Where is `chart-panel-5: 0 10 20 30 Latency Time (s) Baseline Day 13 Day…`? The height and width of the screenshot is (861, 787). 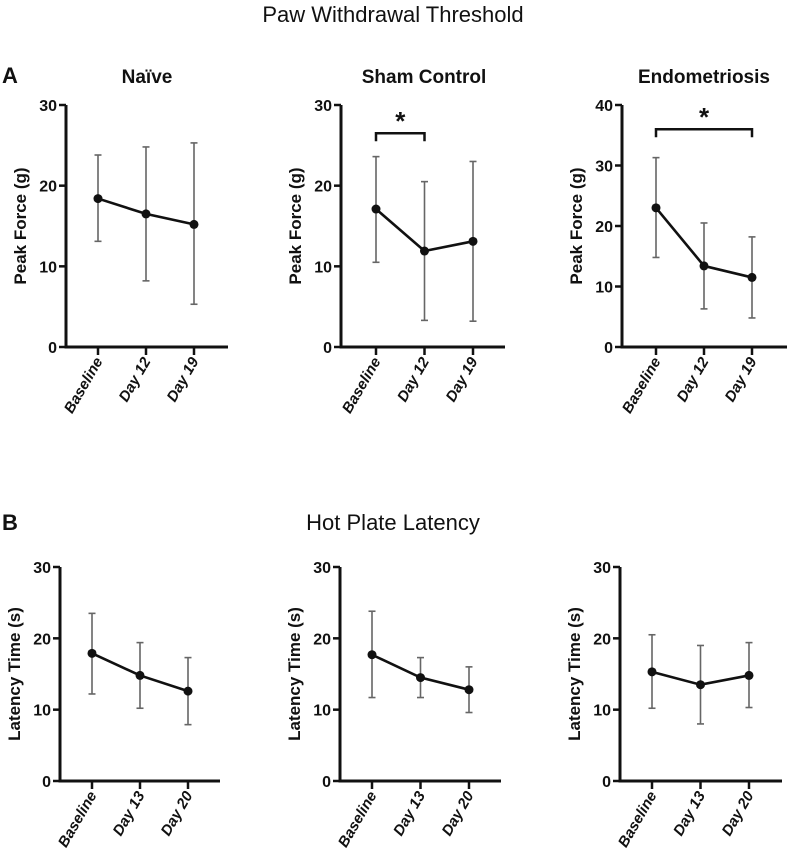 chart-panel-5: 0 10 20 30 Latency Time (s) Baseline Day 13 Day… is located at coordinates (393, 705).